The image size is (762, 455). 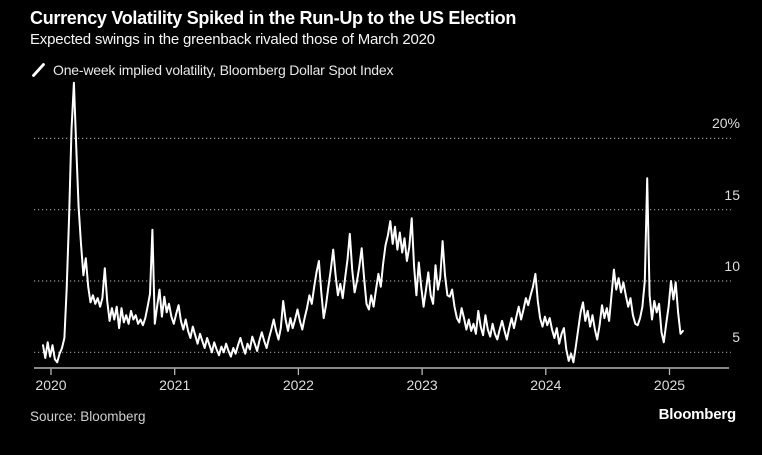 What do you see at coordinates (546, 385) in the screenshot?
I see `x-tick-label: 2024` at bounding box center [546, 385].